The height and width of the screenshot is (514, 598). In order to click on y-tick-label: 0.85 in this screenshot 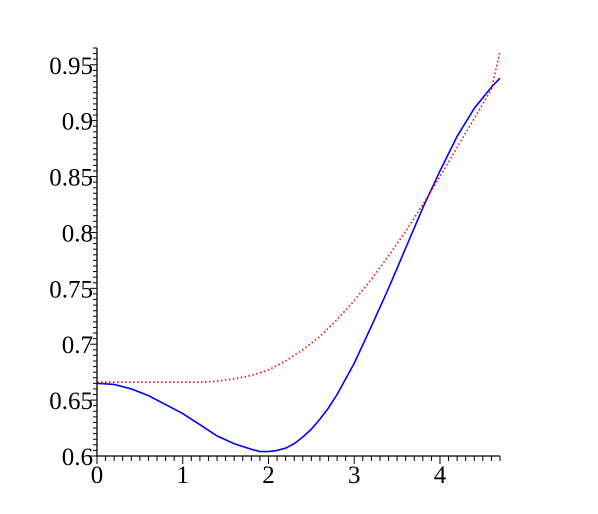, I will do `click(71, 178)`.